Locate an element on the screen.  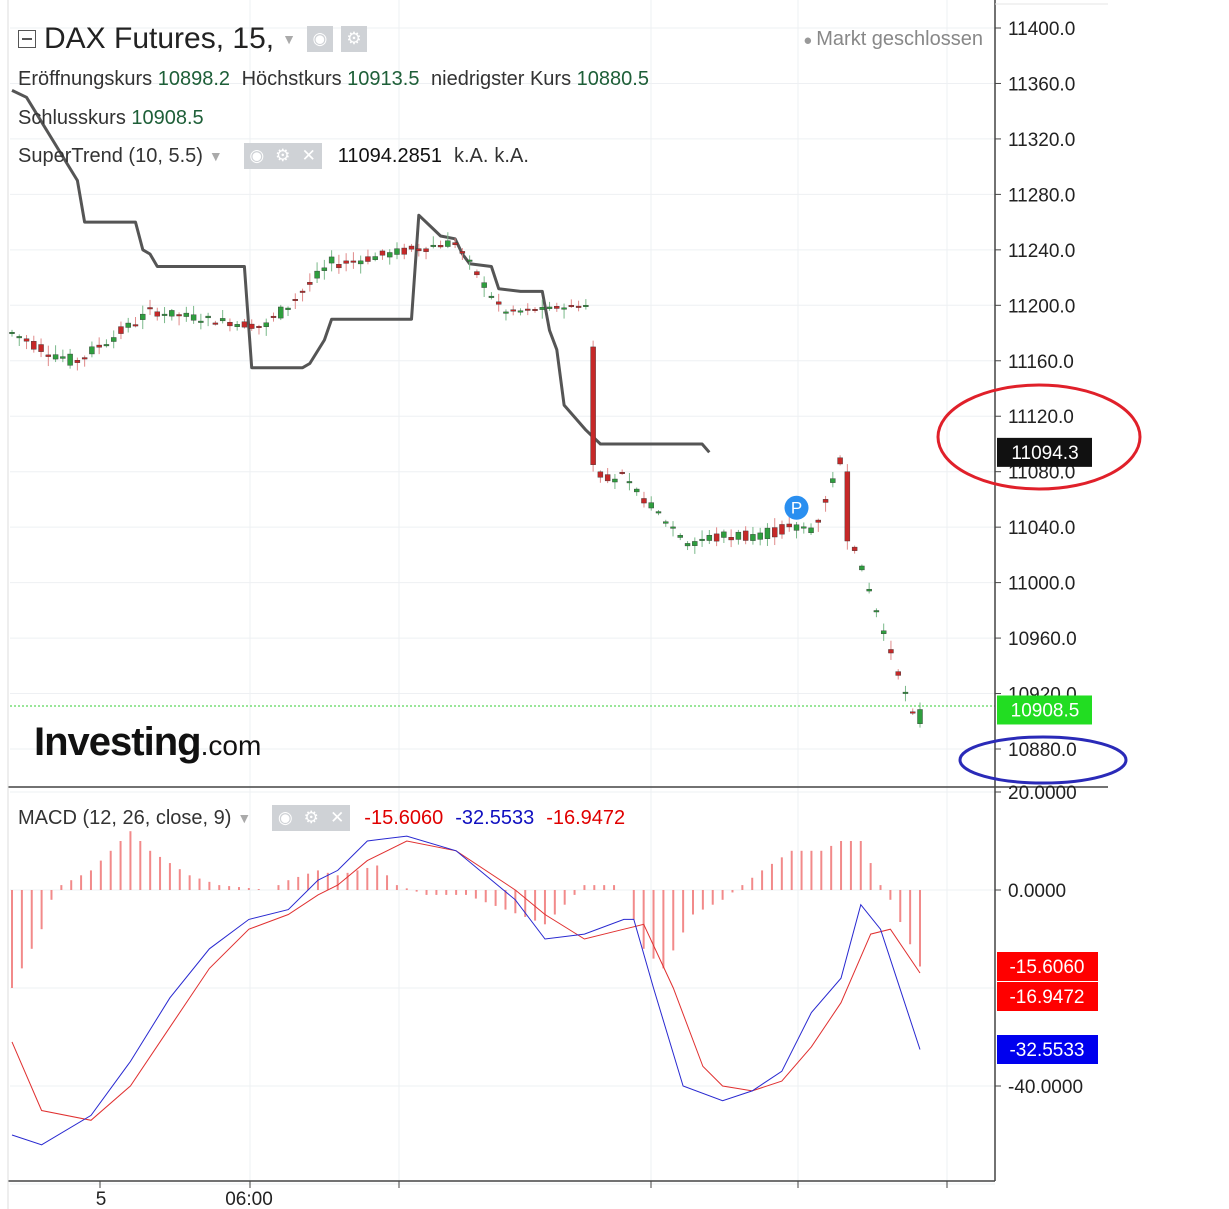
y-tick-label: 11400.0 is located at coordinates (1041, 29).